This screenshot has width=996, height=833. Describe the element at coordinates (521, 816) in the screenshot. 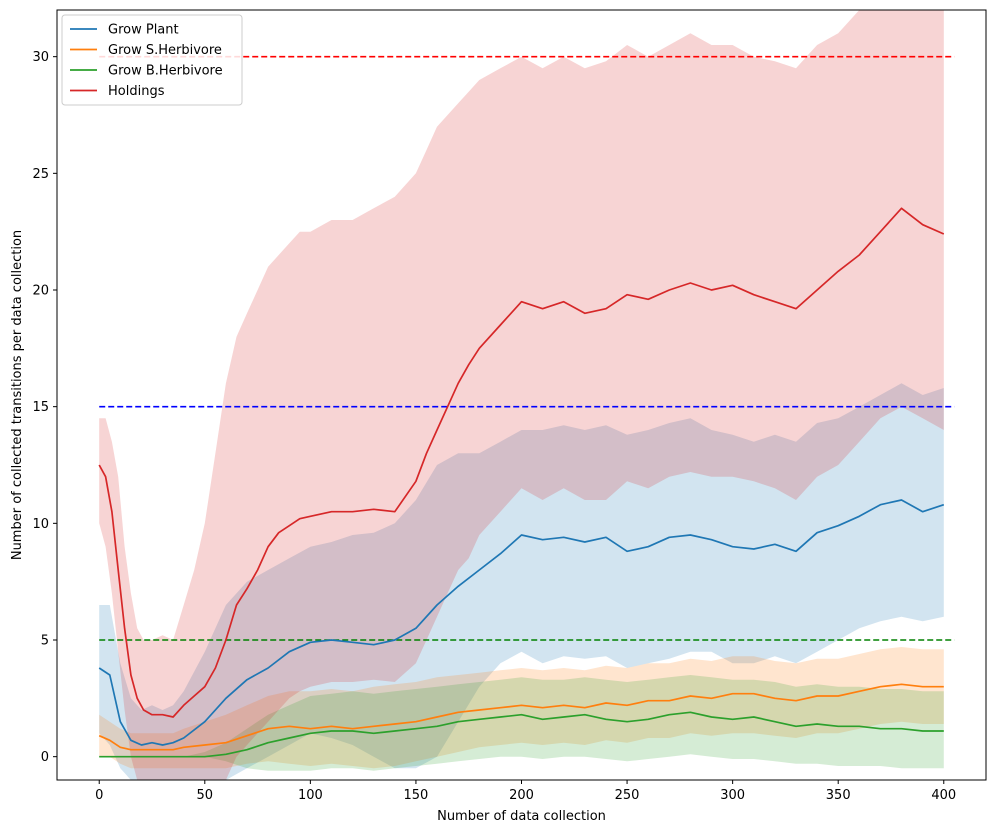

I see `x-axis-title: Number of data collection` at that location.